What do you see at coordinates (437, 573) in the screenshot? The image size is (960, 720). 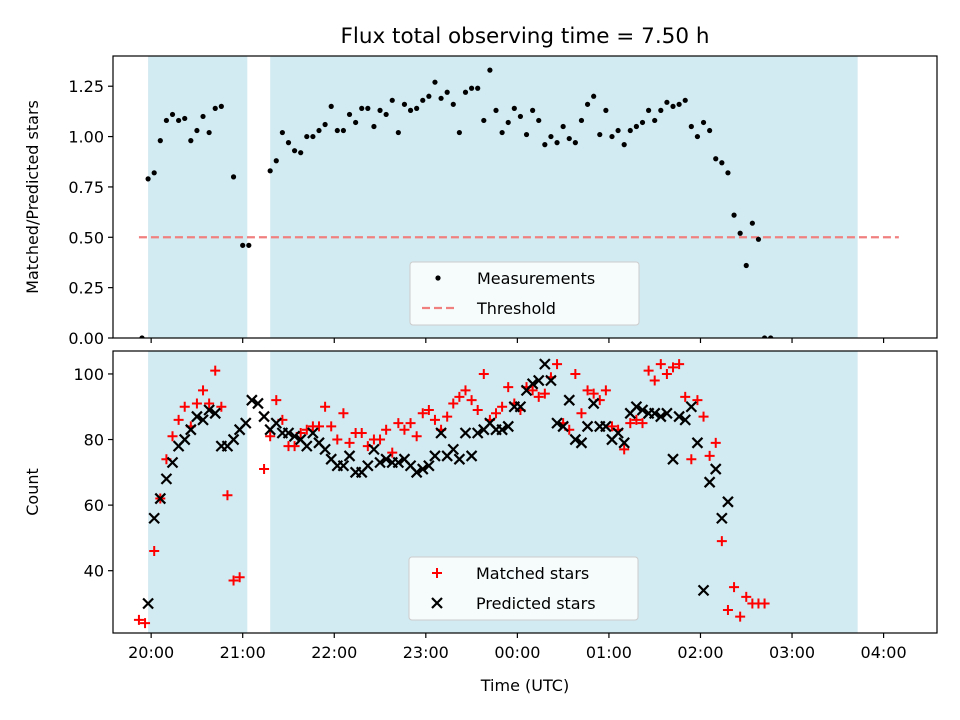 I see `legend-marker-matched` at bounding box center [437, 573].